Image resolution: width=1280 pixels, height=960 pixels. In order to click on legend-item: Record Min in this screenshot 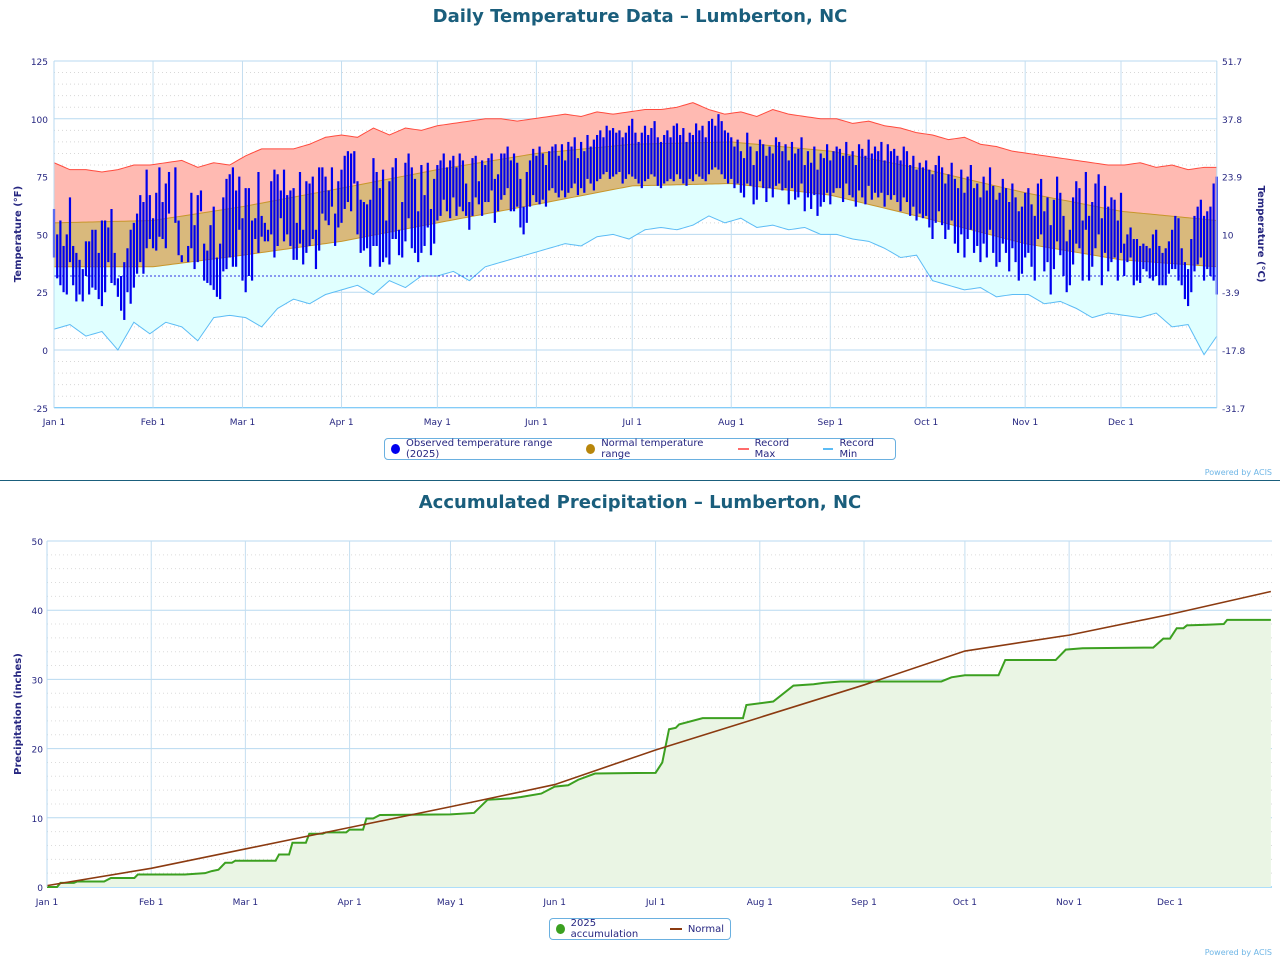, I will do `click(855, 449)`.